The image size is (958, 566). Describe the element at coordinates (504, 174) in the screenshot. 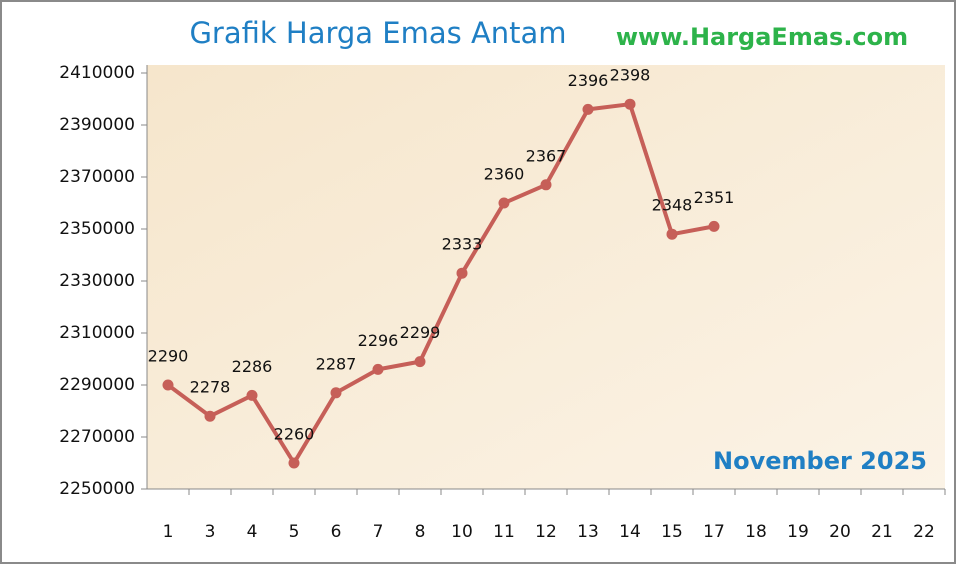

I see `data-label: 2360` at that location.